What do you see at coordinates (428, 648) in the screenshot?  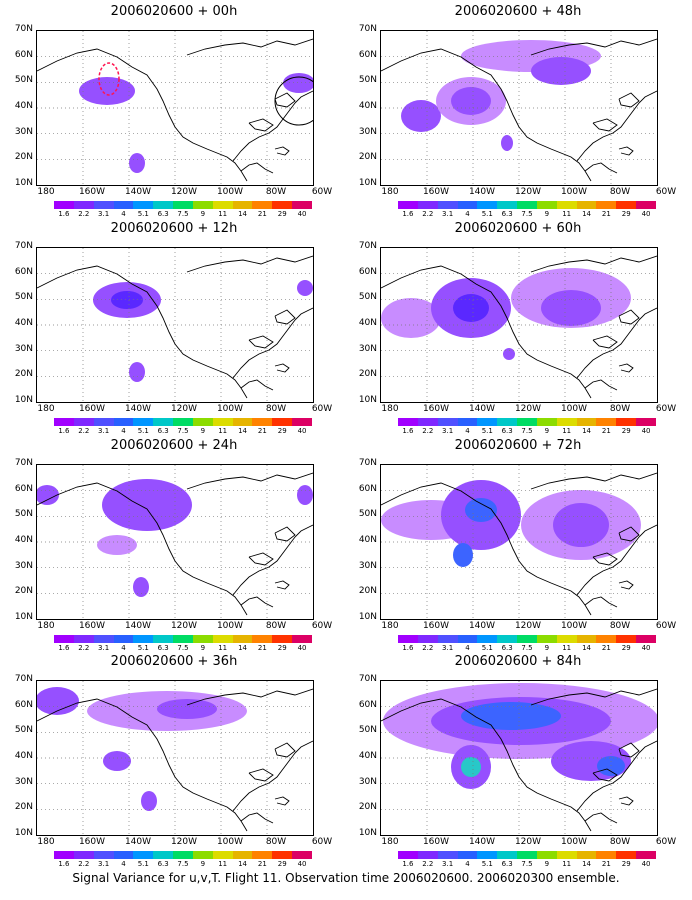 I see `colorbar-label: 2.2` at bounding box center [428, 648].